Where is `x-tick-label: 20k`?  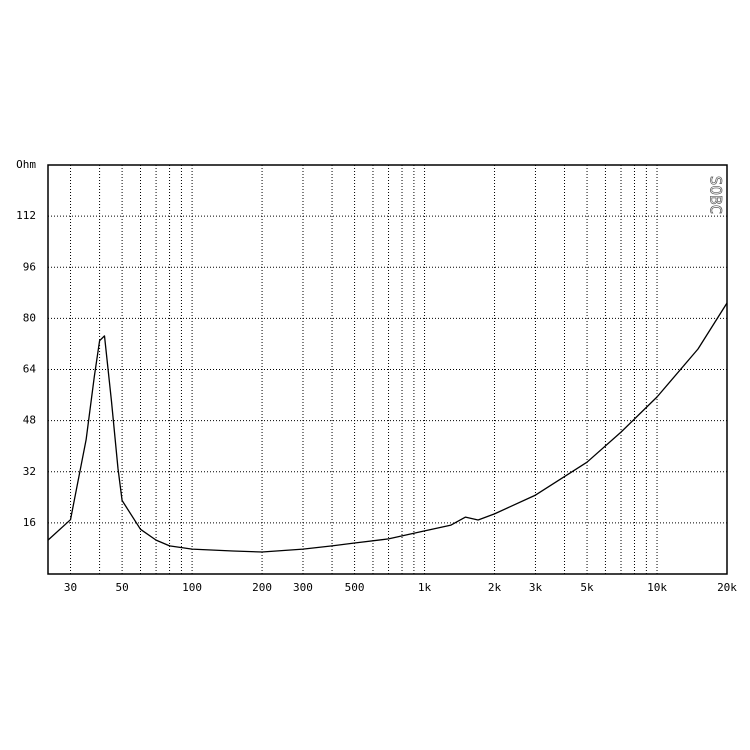
x-tick-label: 20k is located at coordinates (727, 587).